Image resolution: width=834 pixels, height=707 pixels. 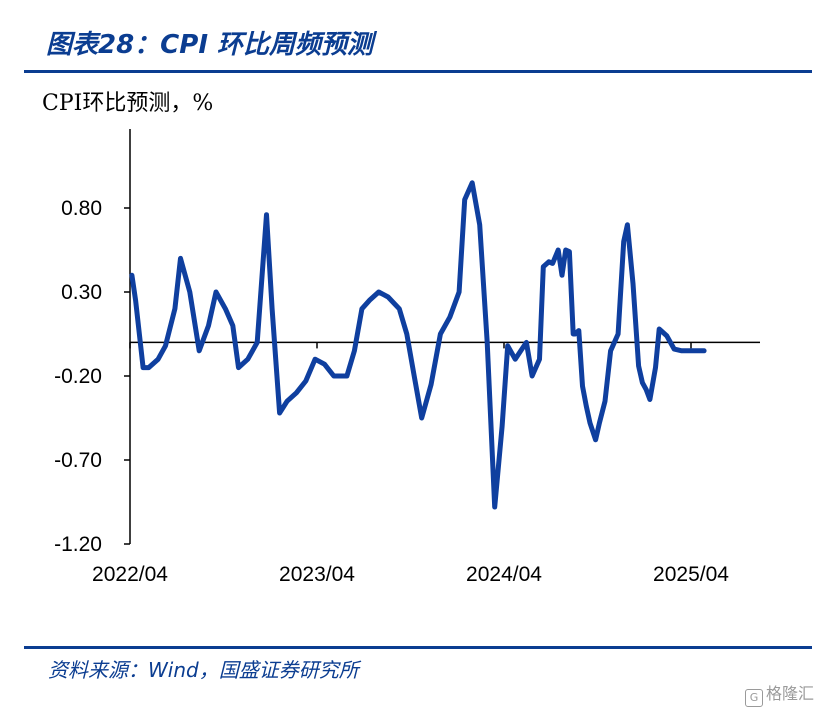 I want to click on y-axis-label: CPI环比预测，%, so click(x=127, y=103).